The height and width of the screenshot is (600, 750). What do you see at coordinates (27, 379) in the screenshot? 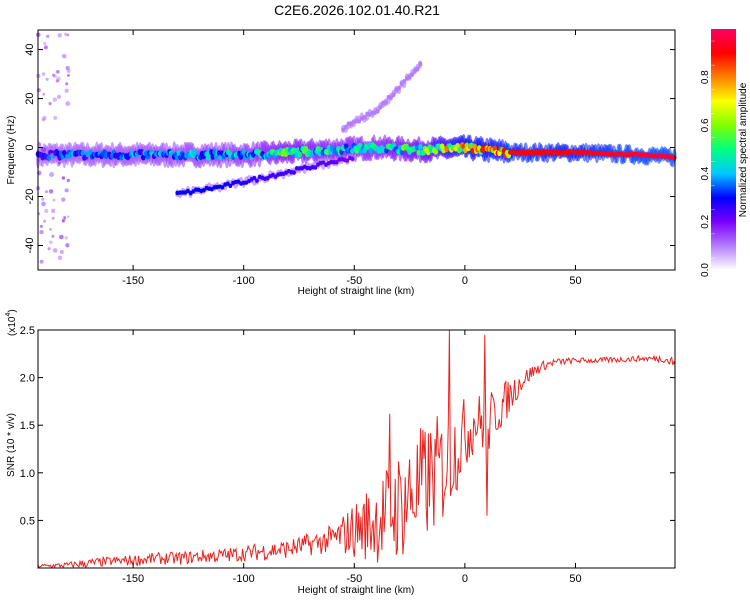
I see `snr-y-tick-label: 2.0` at bounding box center [27, 379].